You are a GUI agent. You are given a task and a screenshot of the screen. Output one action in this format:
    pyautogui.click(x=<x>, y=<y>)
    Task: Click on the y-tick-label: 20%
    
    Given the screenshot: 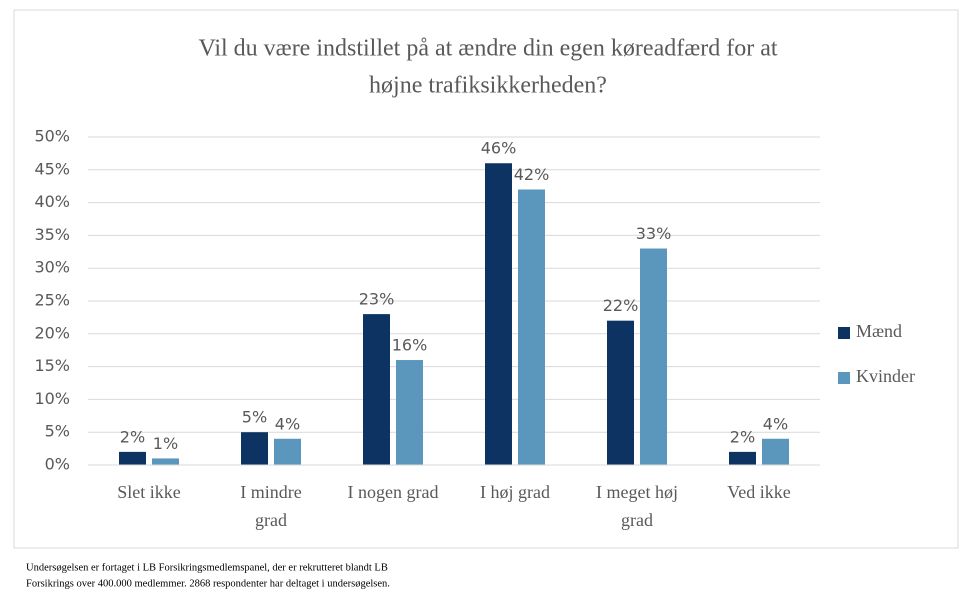 What is the action you would take?
    pyautogui.click(x=52, y=332)
    